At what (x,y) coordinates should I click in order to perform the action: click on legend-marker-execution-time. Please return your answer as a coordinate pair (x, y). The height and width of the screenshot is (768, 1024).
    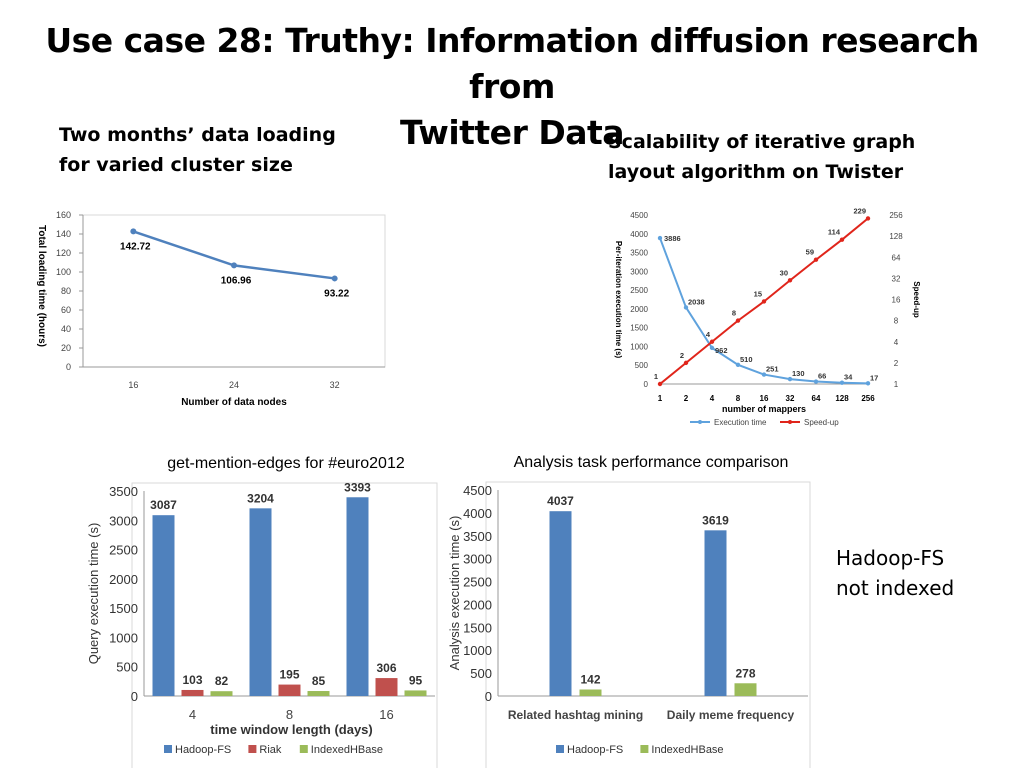
    Looking at the image, I should click on (700, 422).